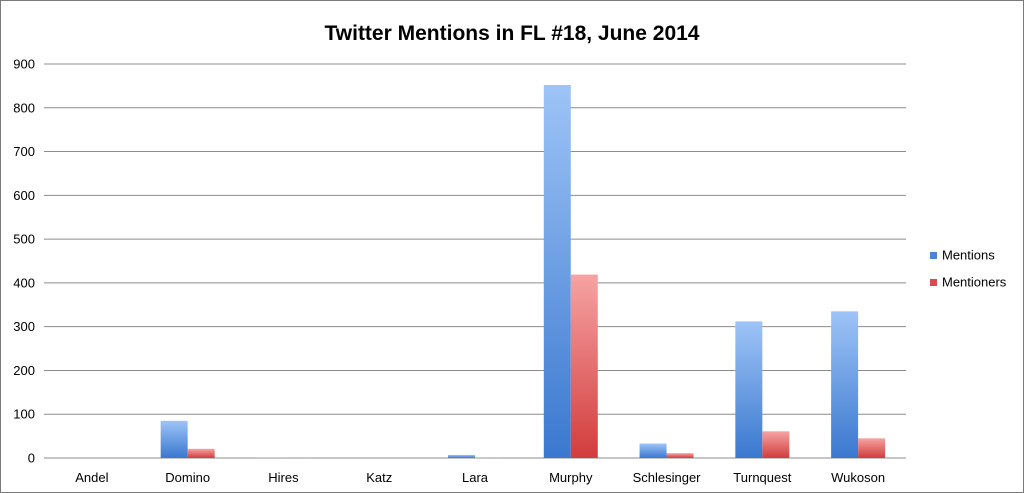 This screenshot has height=493, width=1024. What do you see at coordinates (24, 107) in the screenshot?
I see `y-tick-label: 800` at bounding box center [24, 107].